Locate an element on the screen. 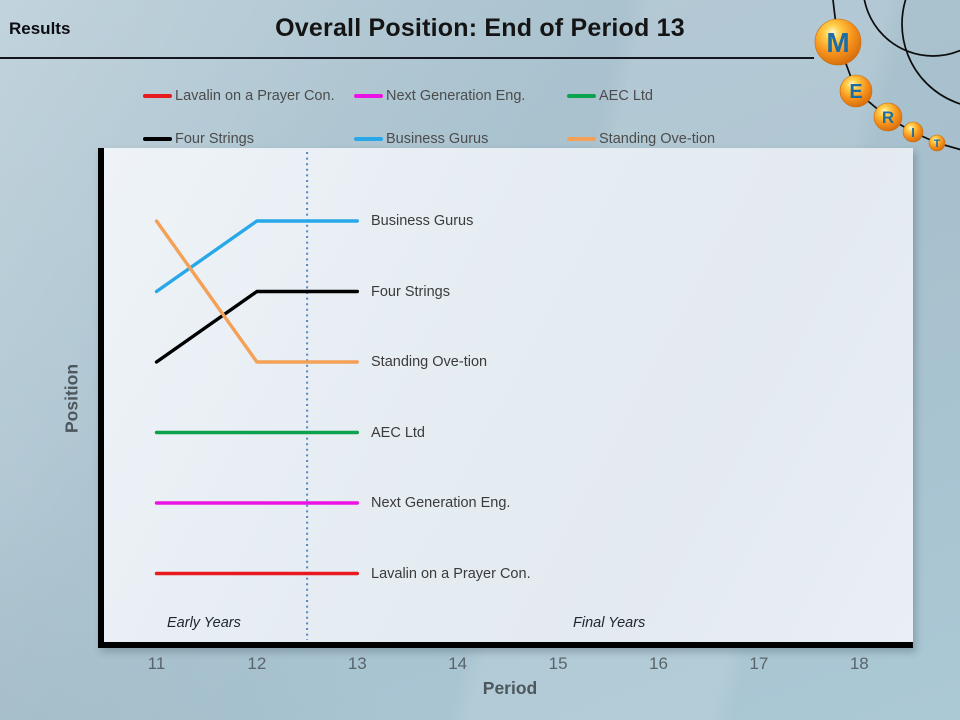 The height and width of the screenshot is (720, 960). legend-swatch-orange is located at coordinates (581, 139).